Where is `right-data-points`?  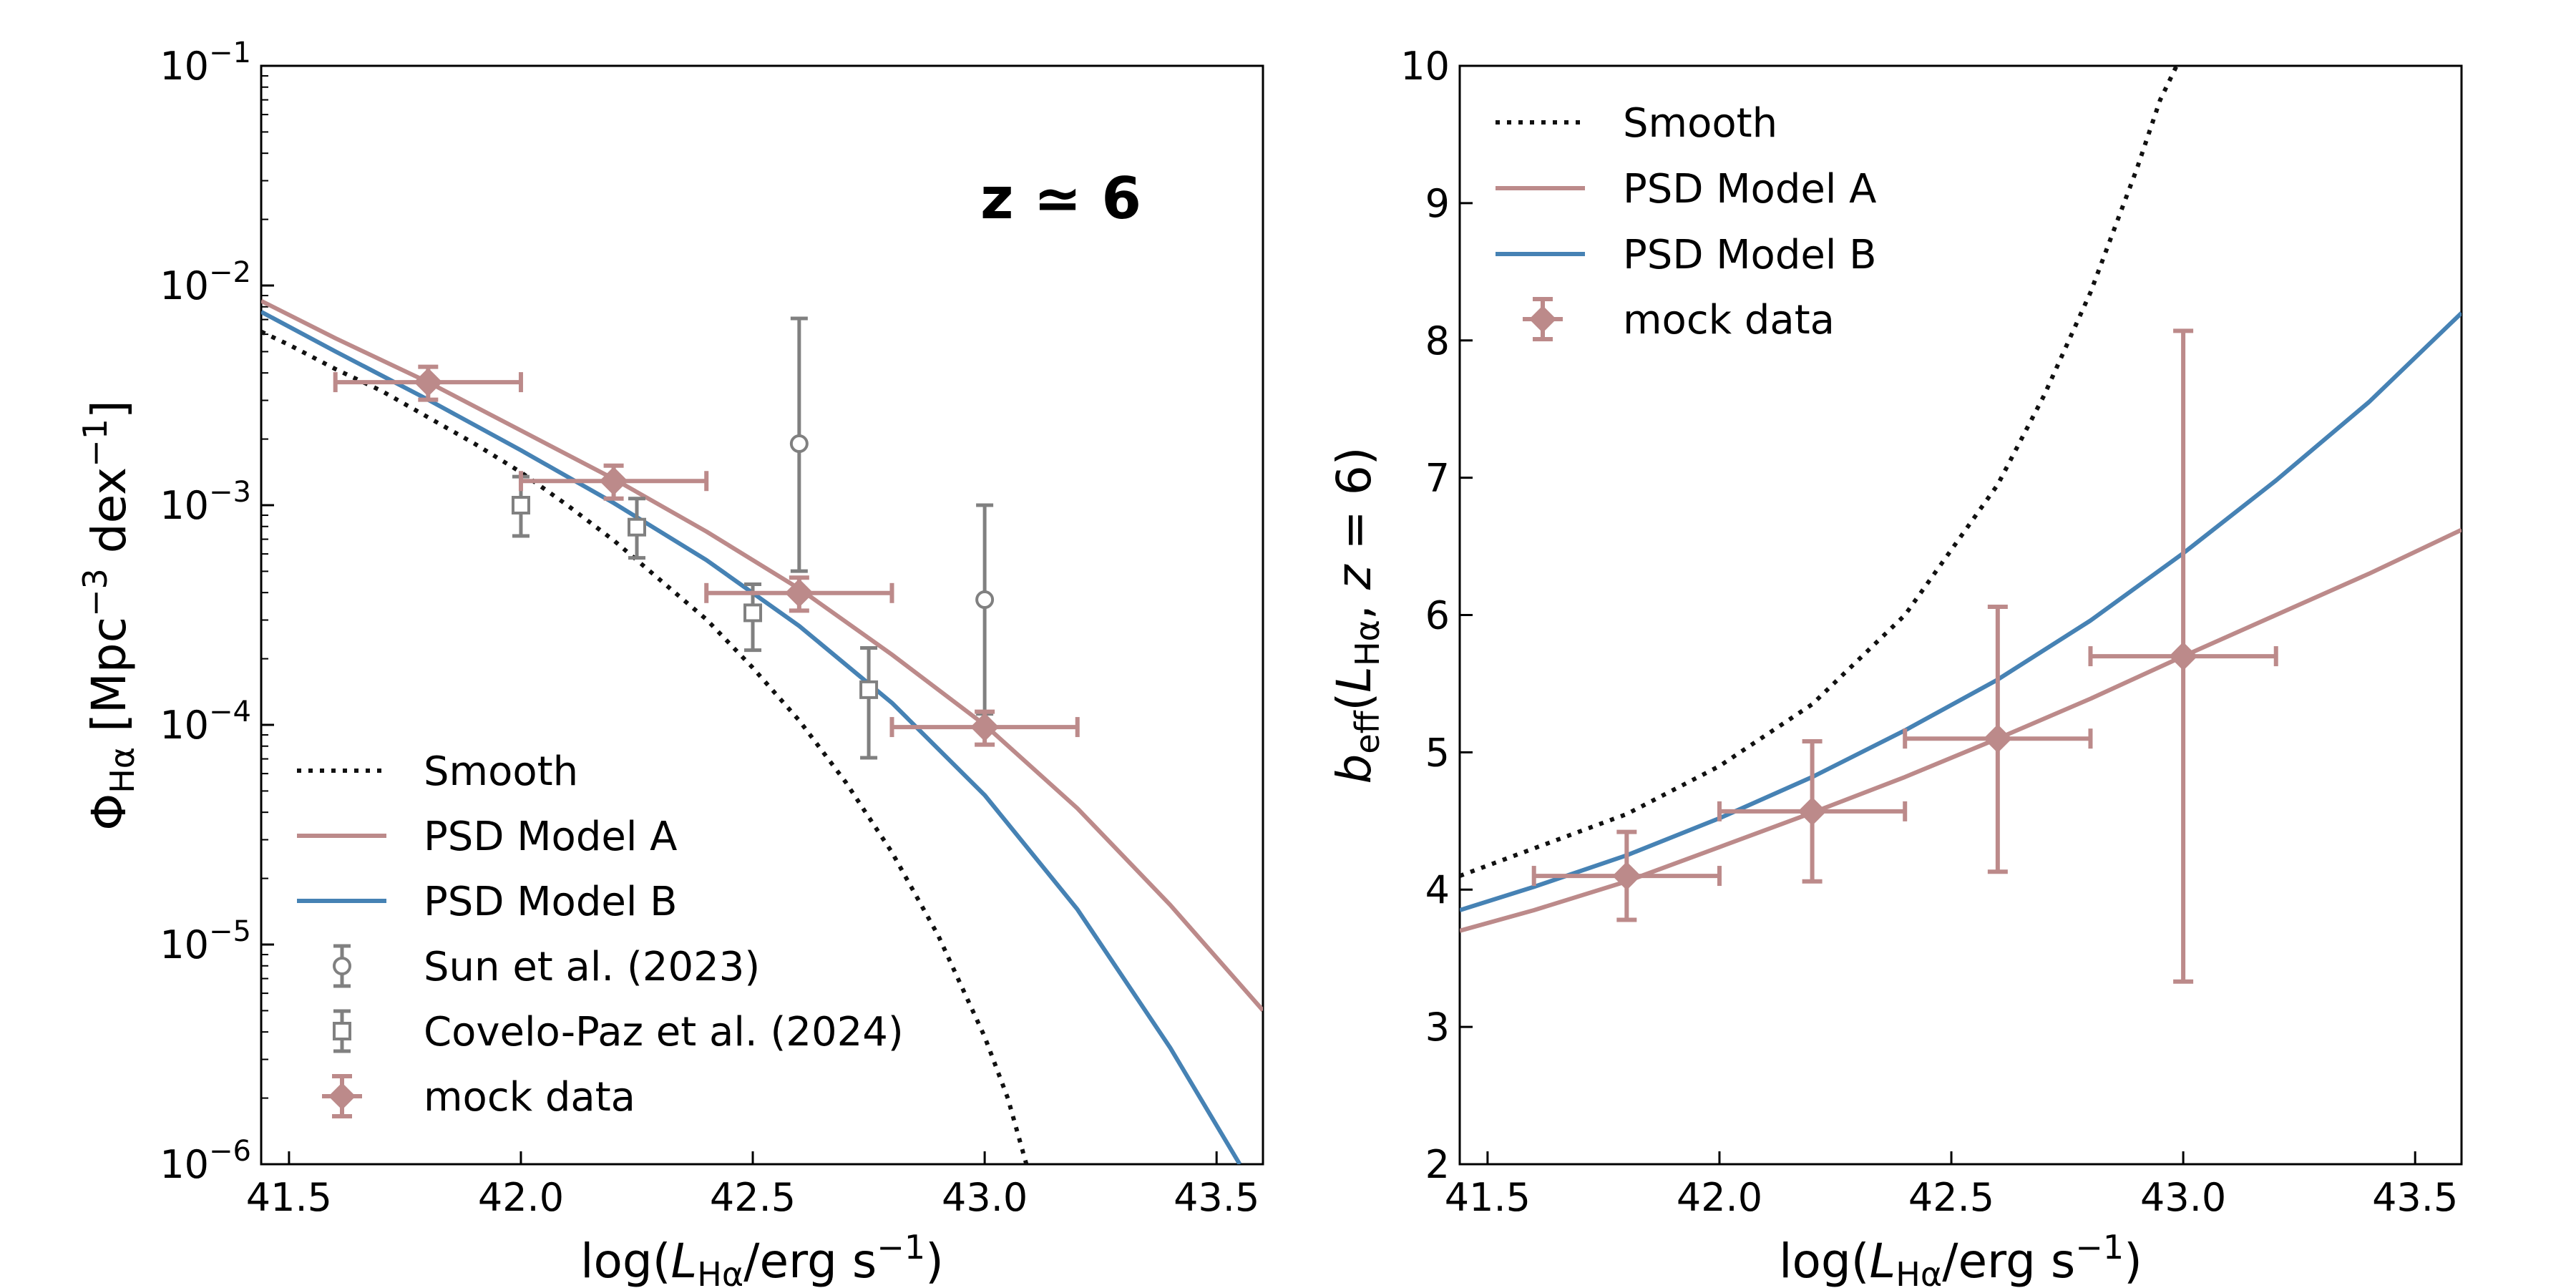 right-data-points is located at coordinates (1904, 656).